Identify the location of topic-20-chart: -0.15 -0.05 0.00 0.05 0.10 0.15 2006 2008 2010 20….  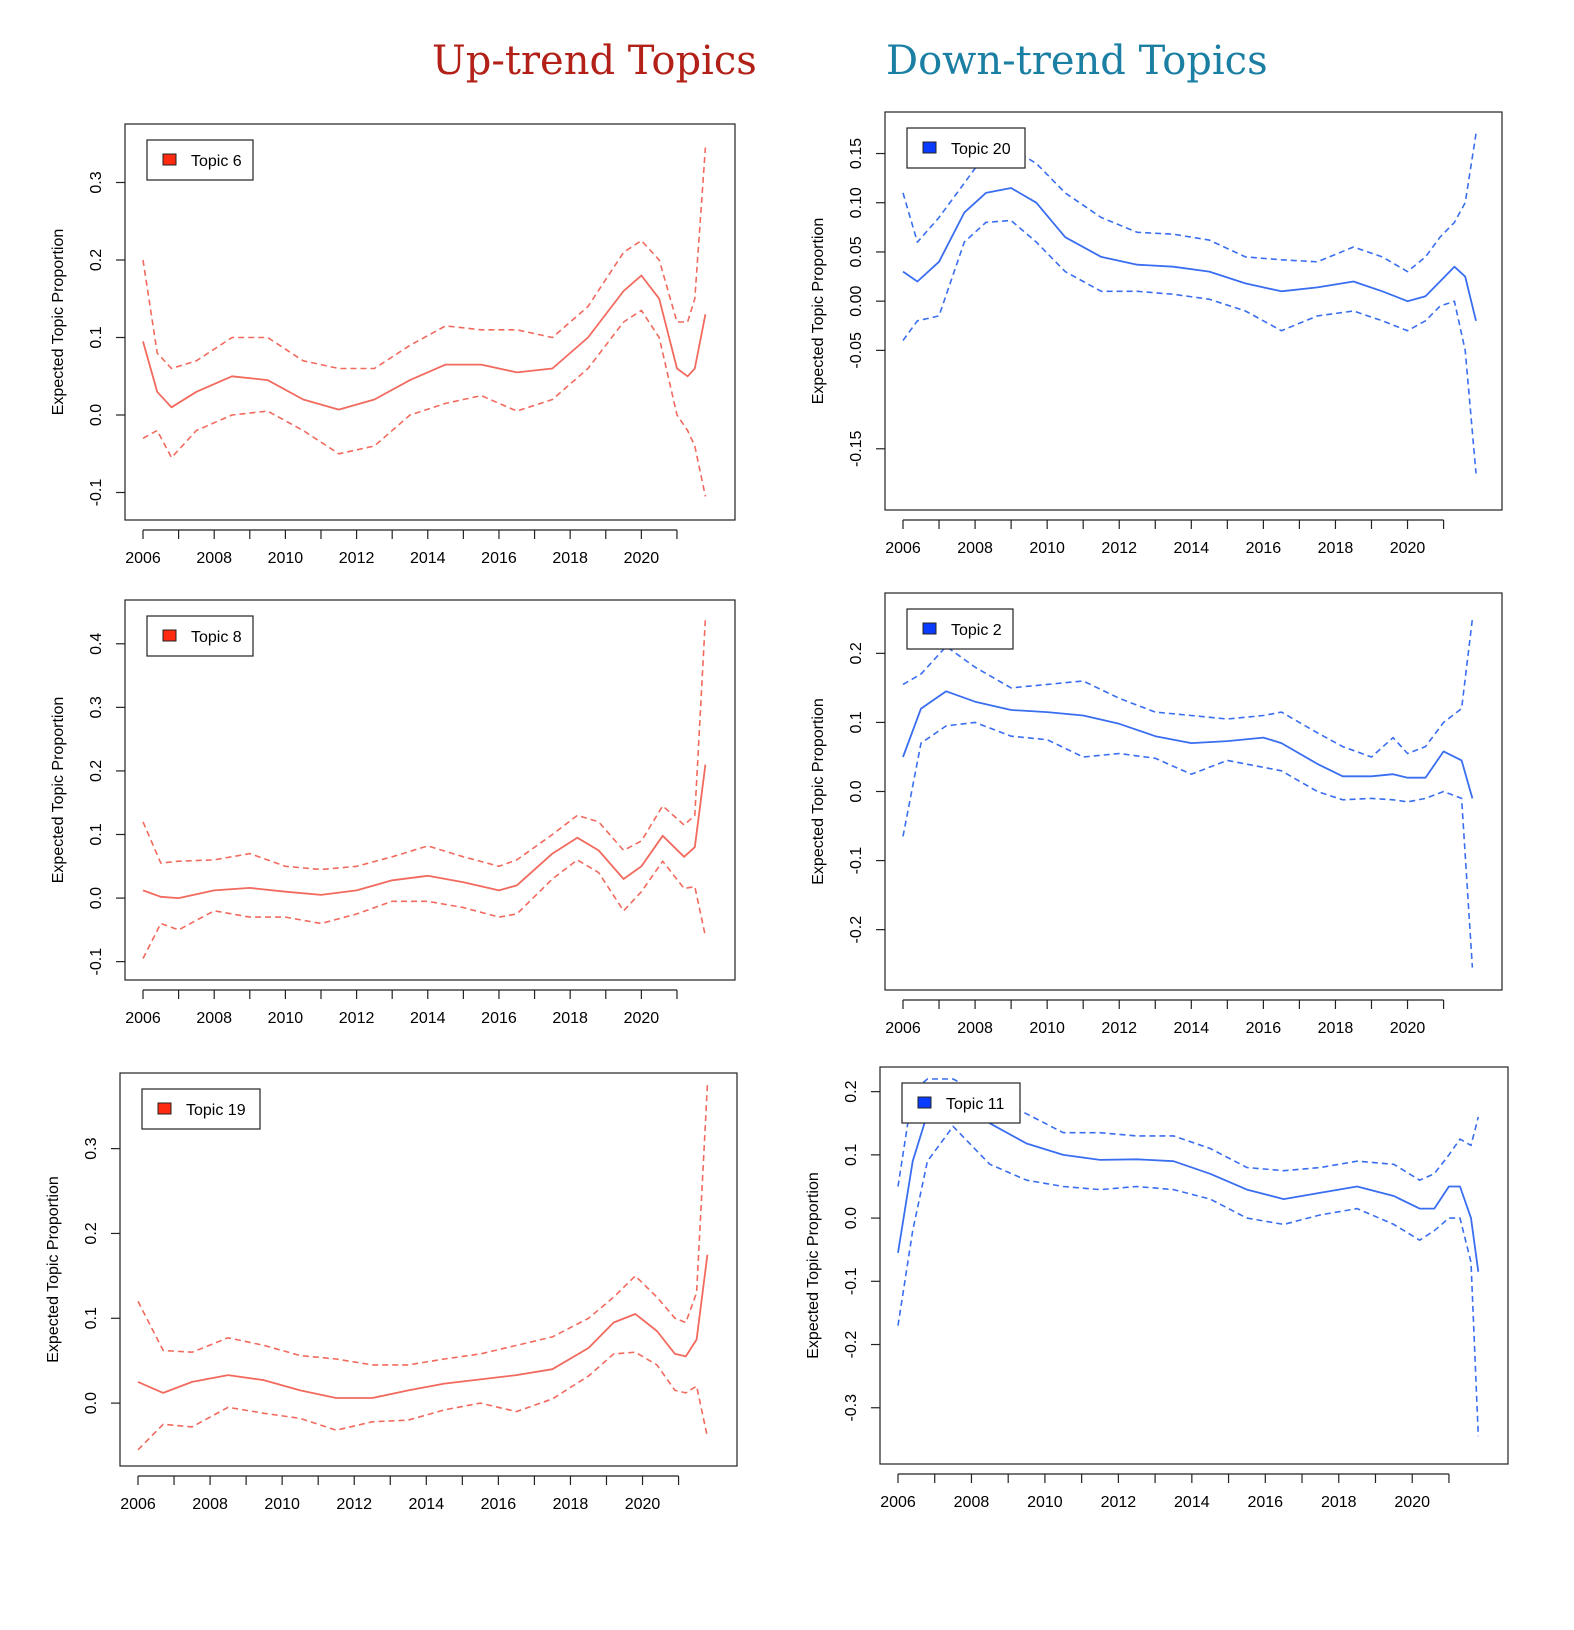
(1156, 334).